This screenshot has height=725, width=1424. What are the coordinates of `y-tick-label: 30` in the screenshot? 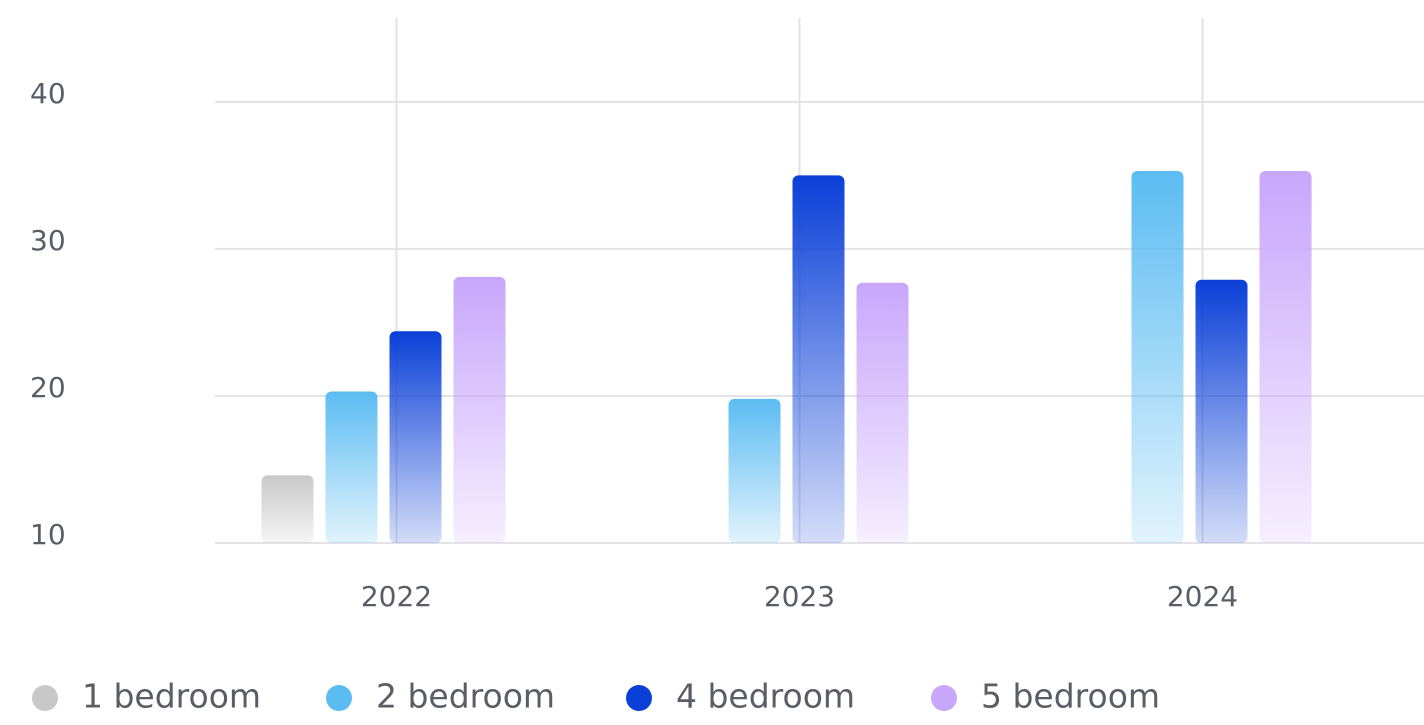 It's located at (48, 240).